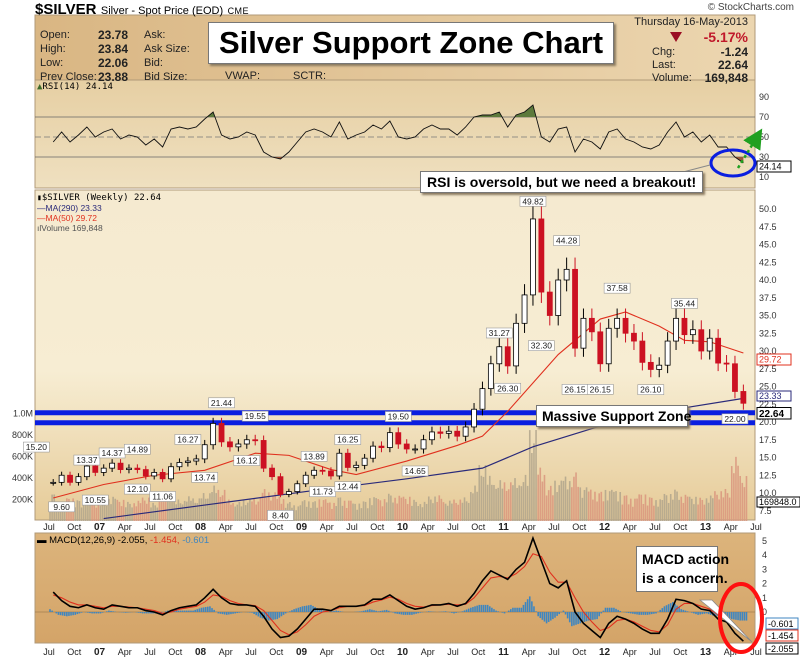 Image resolution: width=800 pixels, height=660 pixels. What do you see at coordinates (768, 245) in the screenshot?
I see `price-axis-tick: 45.0` at bounding box center [768, 245].